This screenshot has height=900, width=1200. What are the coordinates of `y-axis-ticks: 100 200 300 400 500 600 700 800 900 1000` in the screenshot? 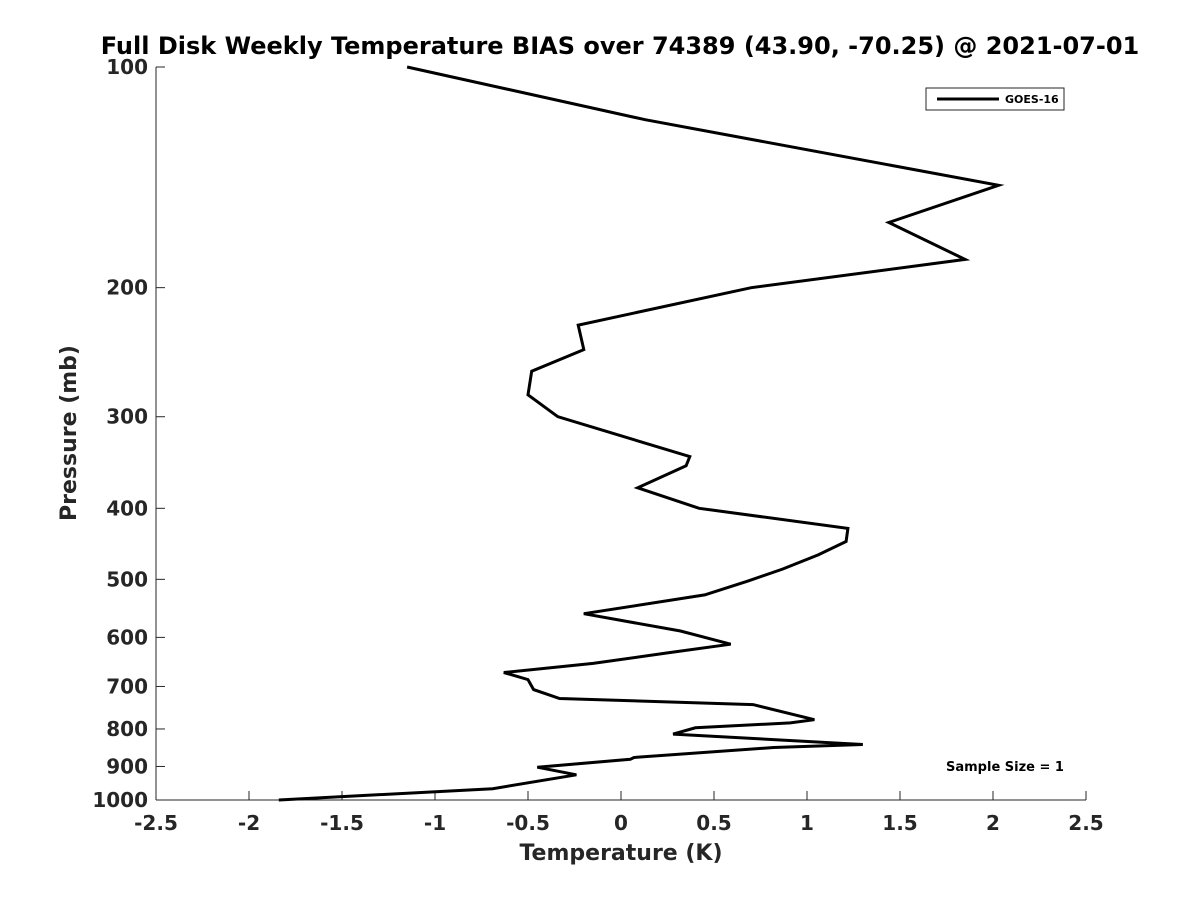 It's located at (128, 433).